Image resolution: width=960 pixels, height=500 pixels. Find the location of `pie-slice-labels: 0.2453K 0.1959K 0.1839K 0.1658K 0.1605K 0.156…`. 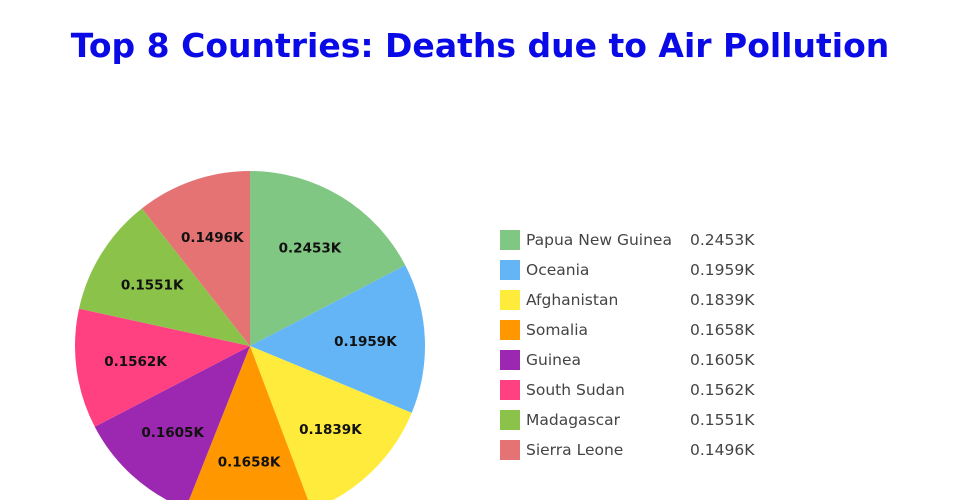

pie-slice-labels: 0.2453K 0.1959K 0.1839K 0.1658K 0.1605K 0.156… is located at coordinates (250, 350).